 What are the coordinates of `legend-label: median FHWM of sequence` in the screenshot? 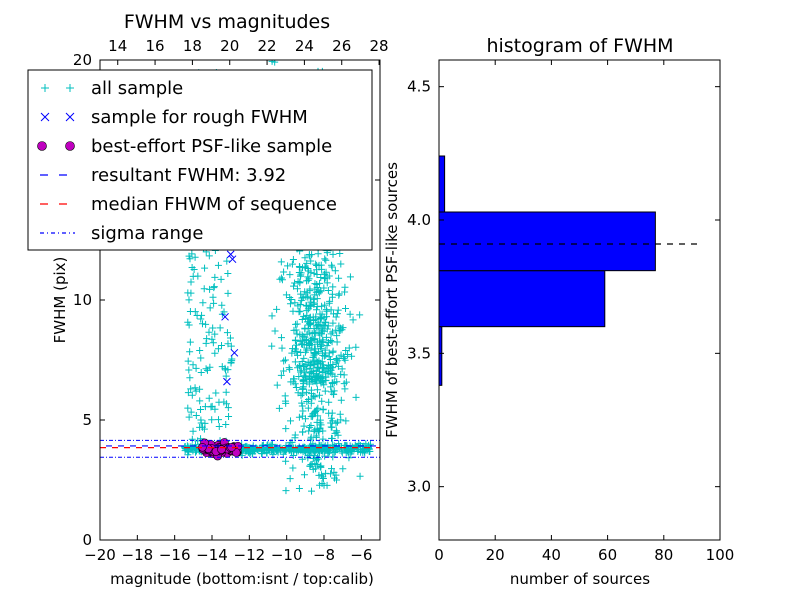 It's located at (214, 204).